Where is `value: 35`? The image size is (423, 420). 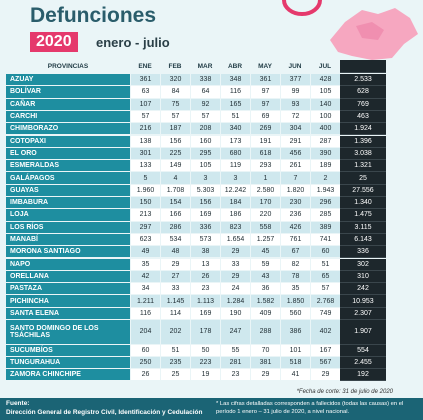
value: 35 is located at coordinates (295, 289).